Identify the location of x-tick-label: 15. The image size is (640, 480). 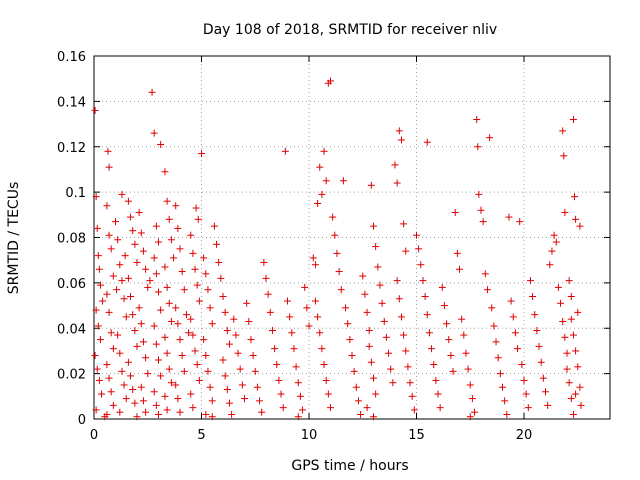
(416, 435).